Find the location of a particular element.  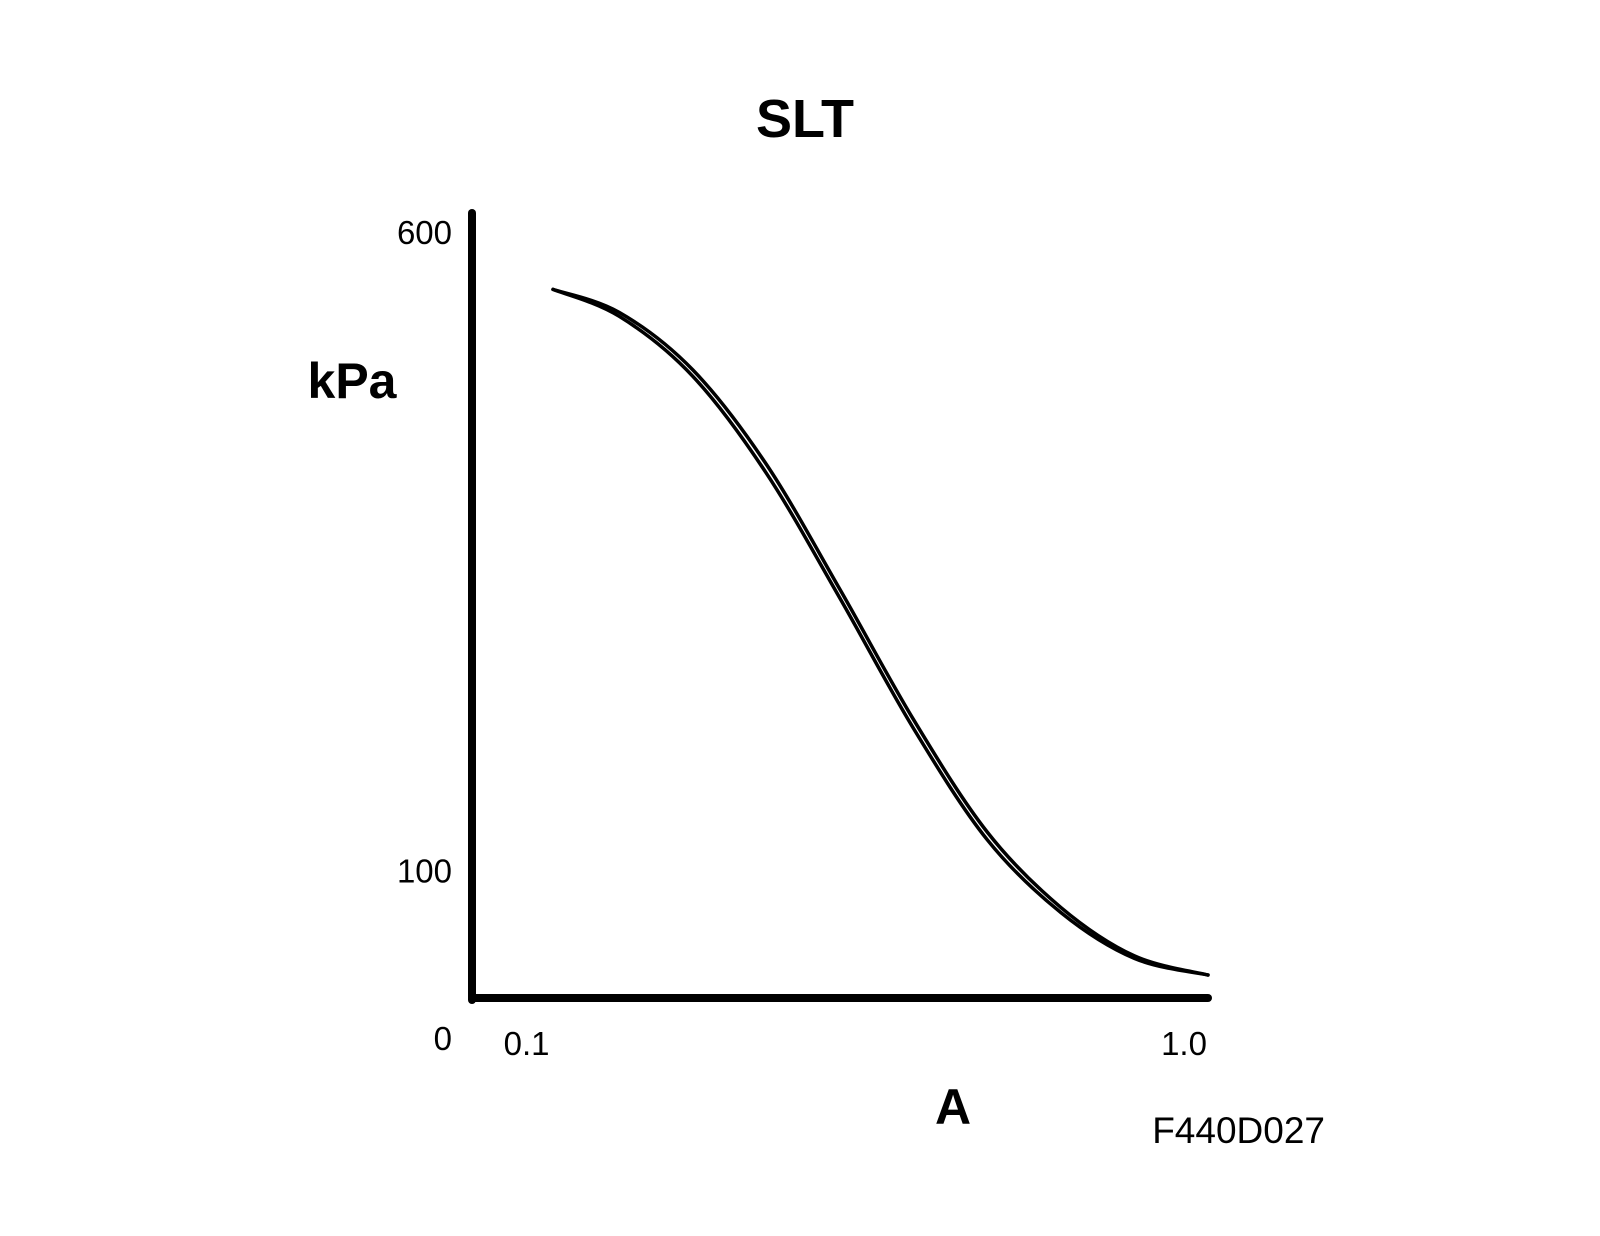

y-tick-label-0: 0 is located at coordinates (443, 1038).